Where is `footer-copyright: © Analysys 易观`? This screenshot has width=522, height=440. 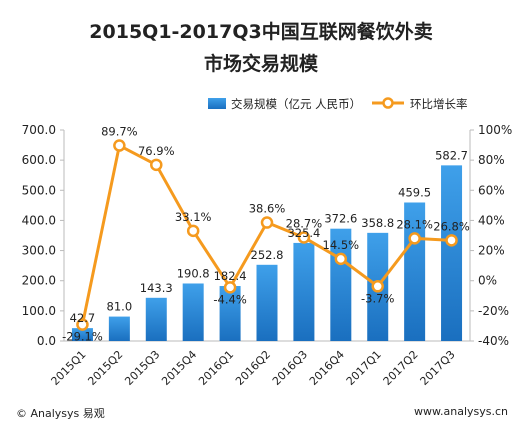
footer-copyright: © Analysys 易观 is located at coordinates (60, 413).